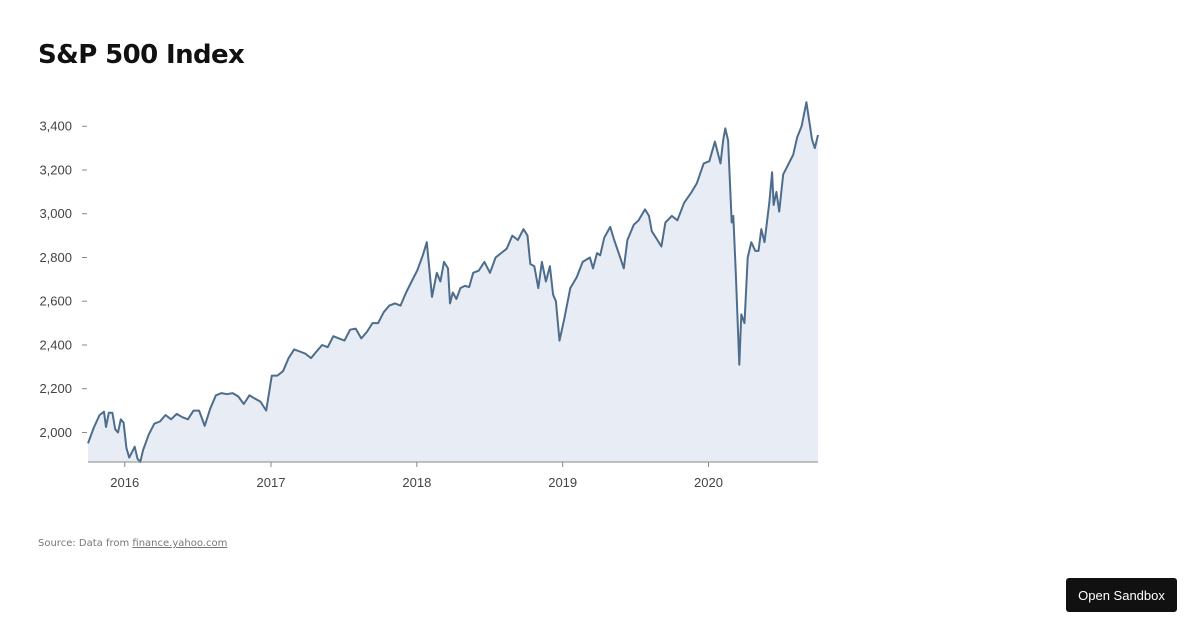  Describe the element at coordinates (708, 482) in the screenshot. I see `x-tick-label: 2020` at that location.